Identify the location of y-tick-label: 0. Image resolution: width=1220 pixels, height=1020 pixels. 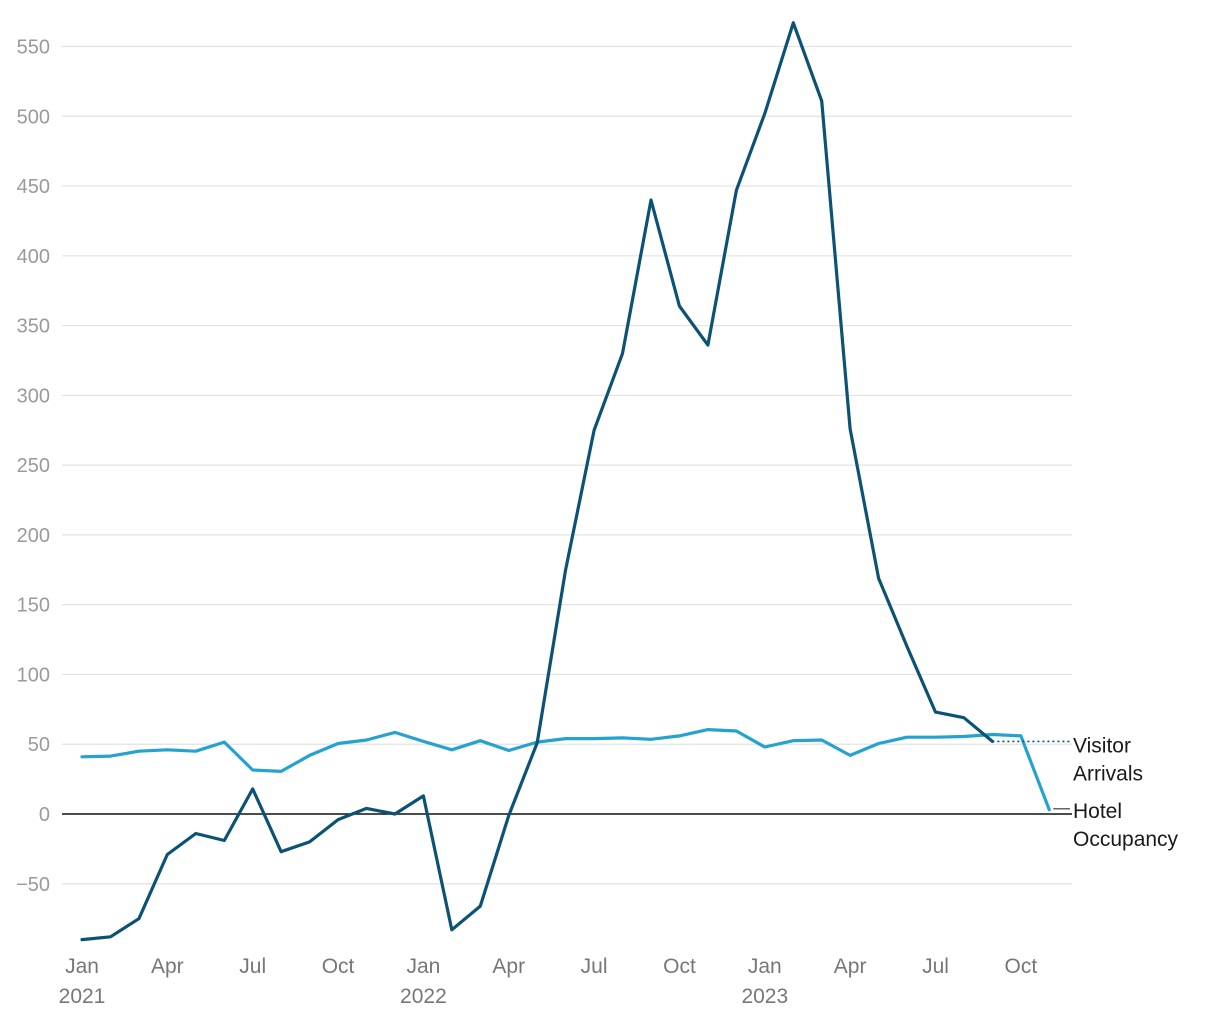
(44, 815).